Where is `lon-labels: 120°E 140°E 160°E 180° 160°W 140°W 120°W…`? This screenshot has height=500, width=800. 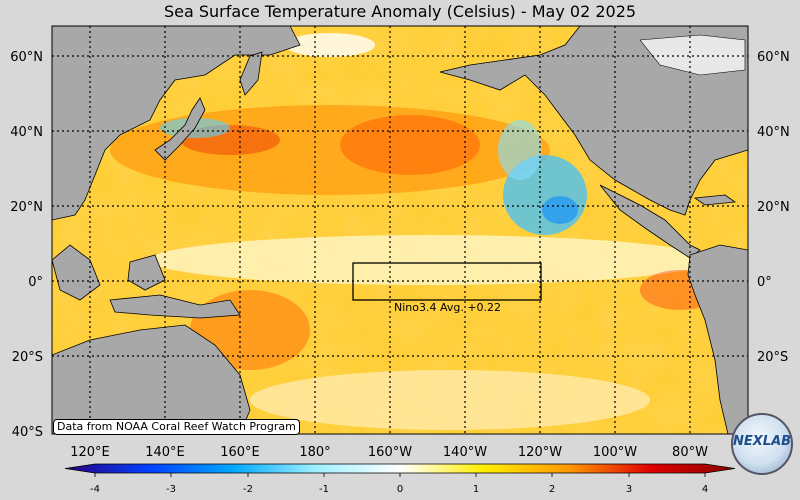 lon-labels: 120°E 140°E 160°E 180° 160°W 140°W 120°W… is located at coordinates (389, 452).